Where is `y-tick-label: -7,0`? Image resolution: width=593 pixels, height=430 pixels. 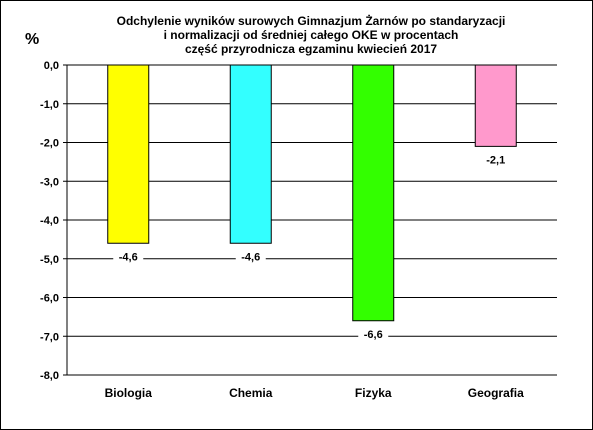
y-tick-label: -7,0 is located at coordinates (49, 337).